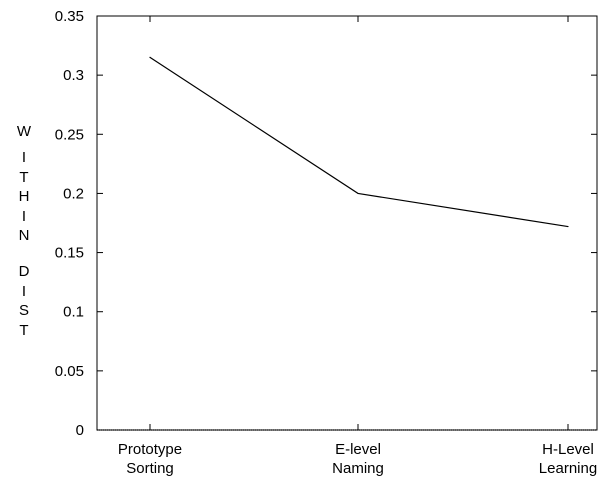  I want to click on x-tick-label: E-level, so click(358, 449).